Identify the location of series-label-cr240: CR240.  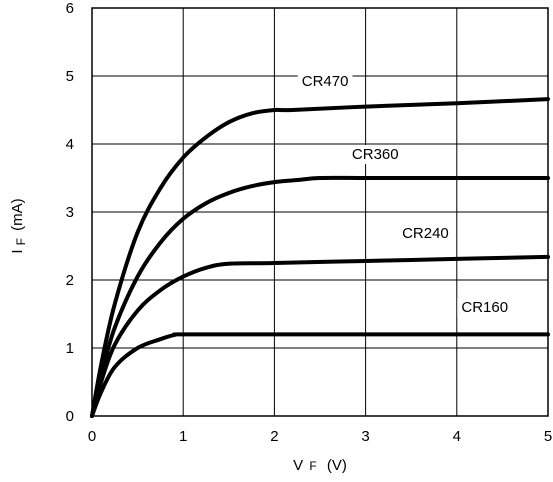
(425, 233).